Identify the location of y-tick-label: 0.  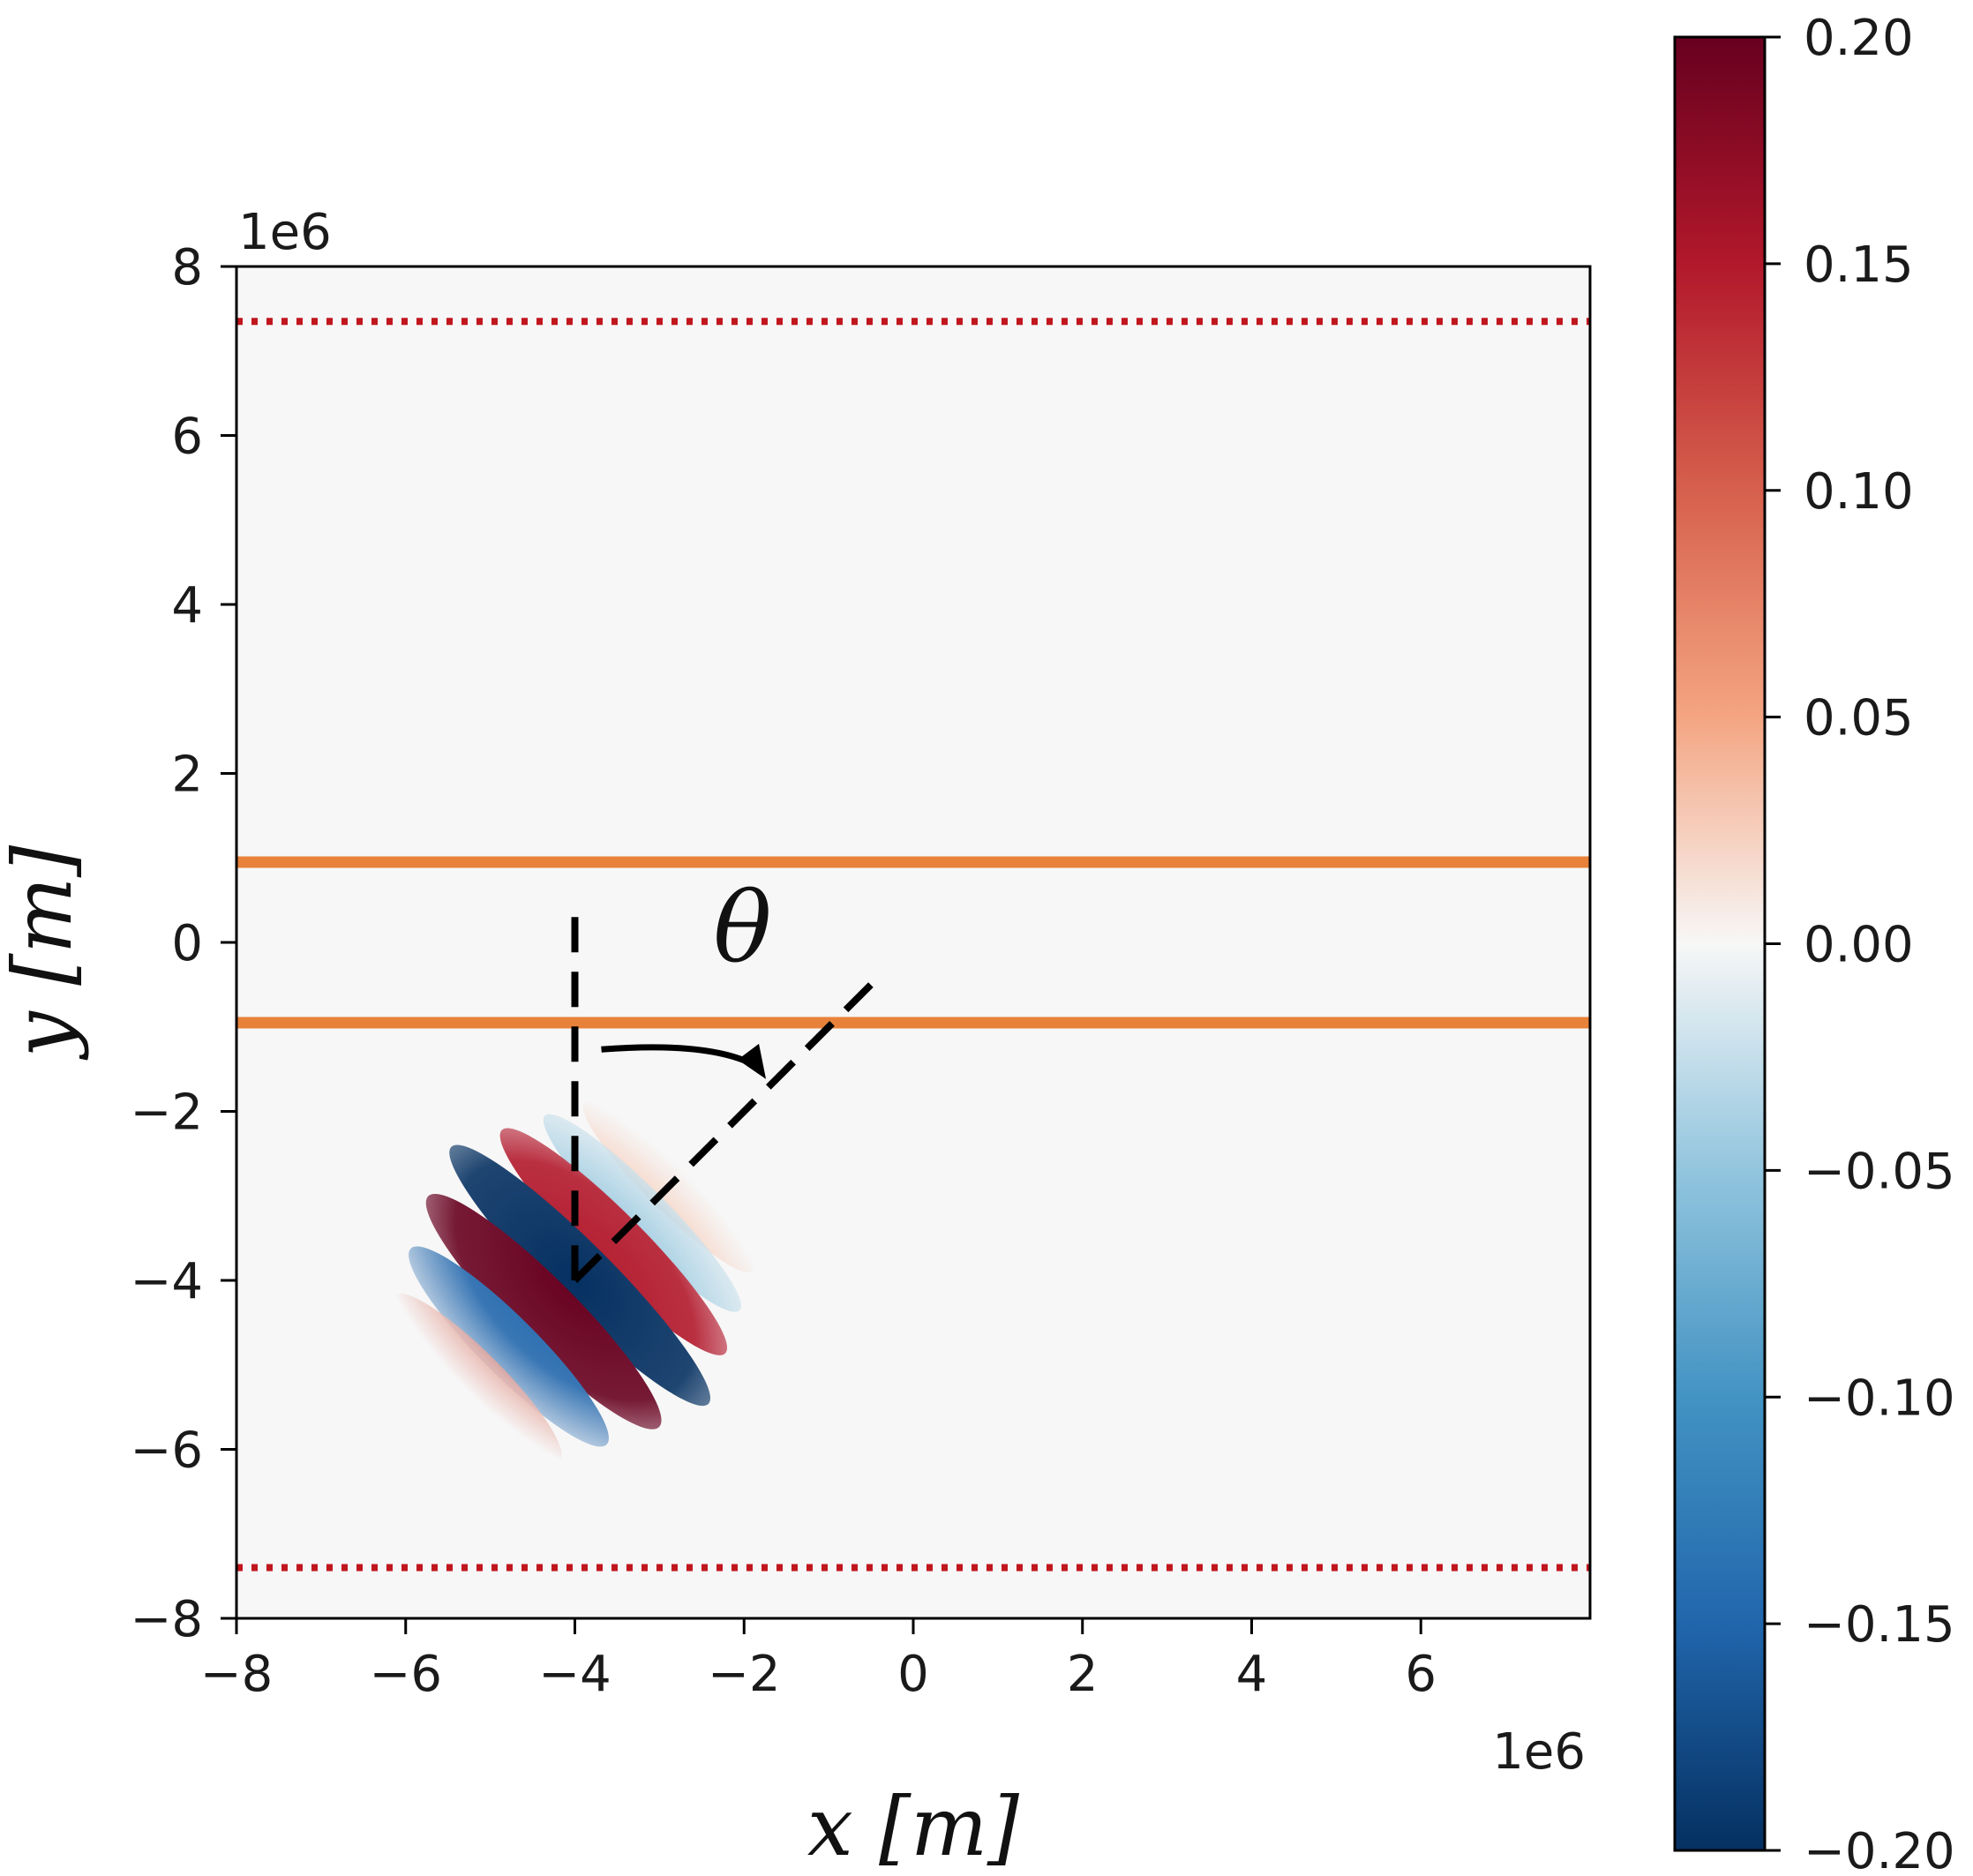
(187, 944).